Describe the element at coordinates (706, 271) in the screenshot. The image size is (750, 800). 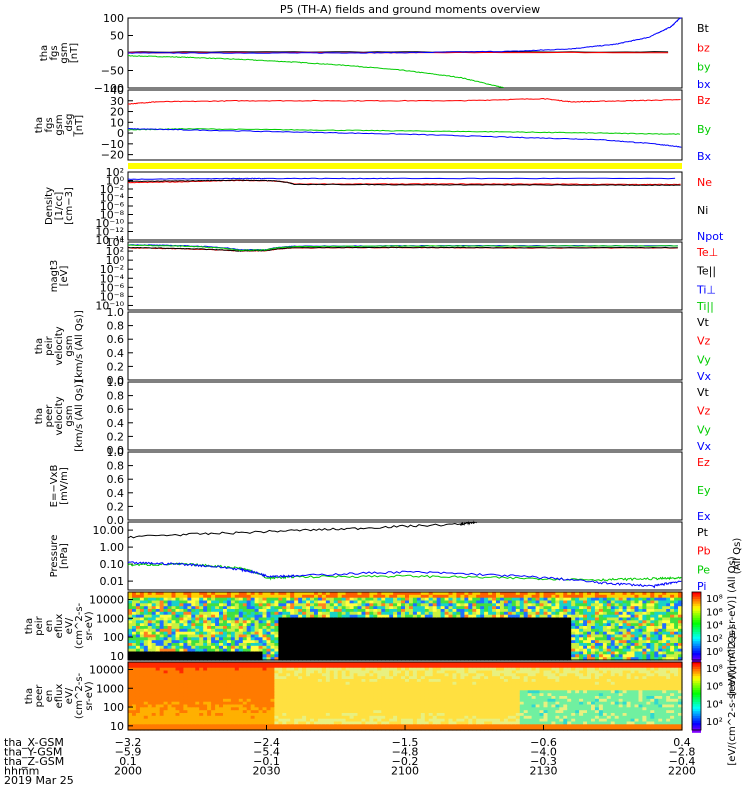
I see `legend-label: Te||` at that location.